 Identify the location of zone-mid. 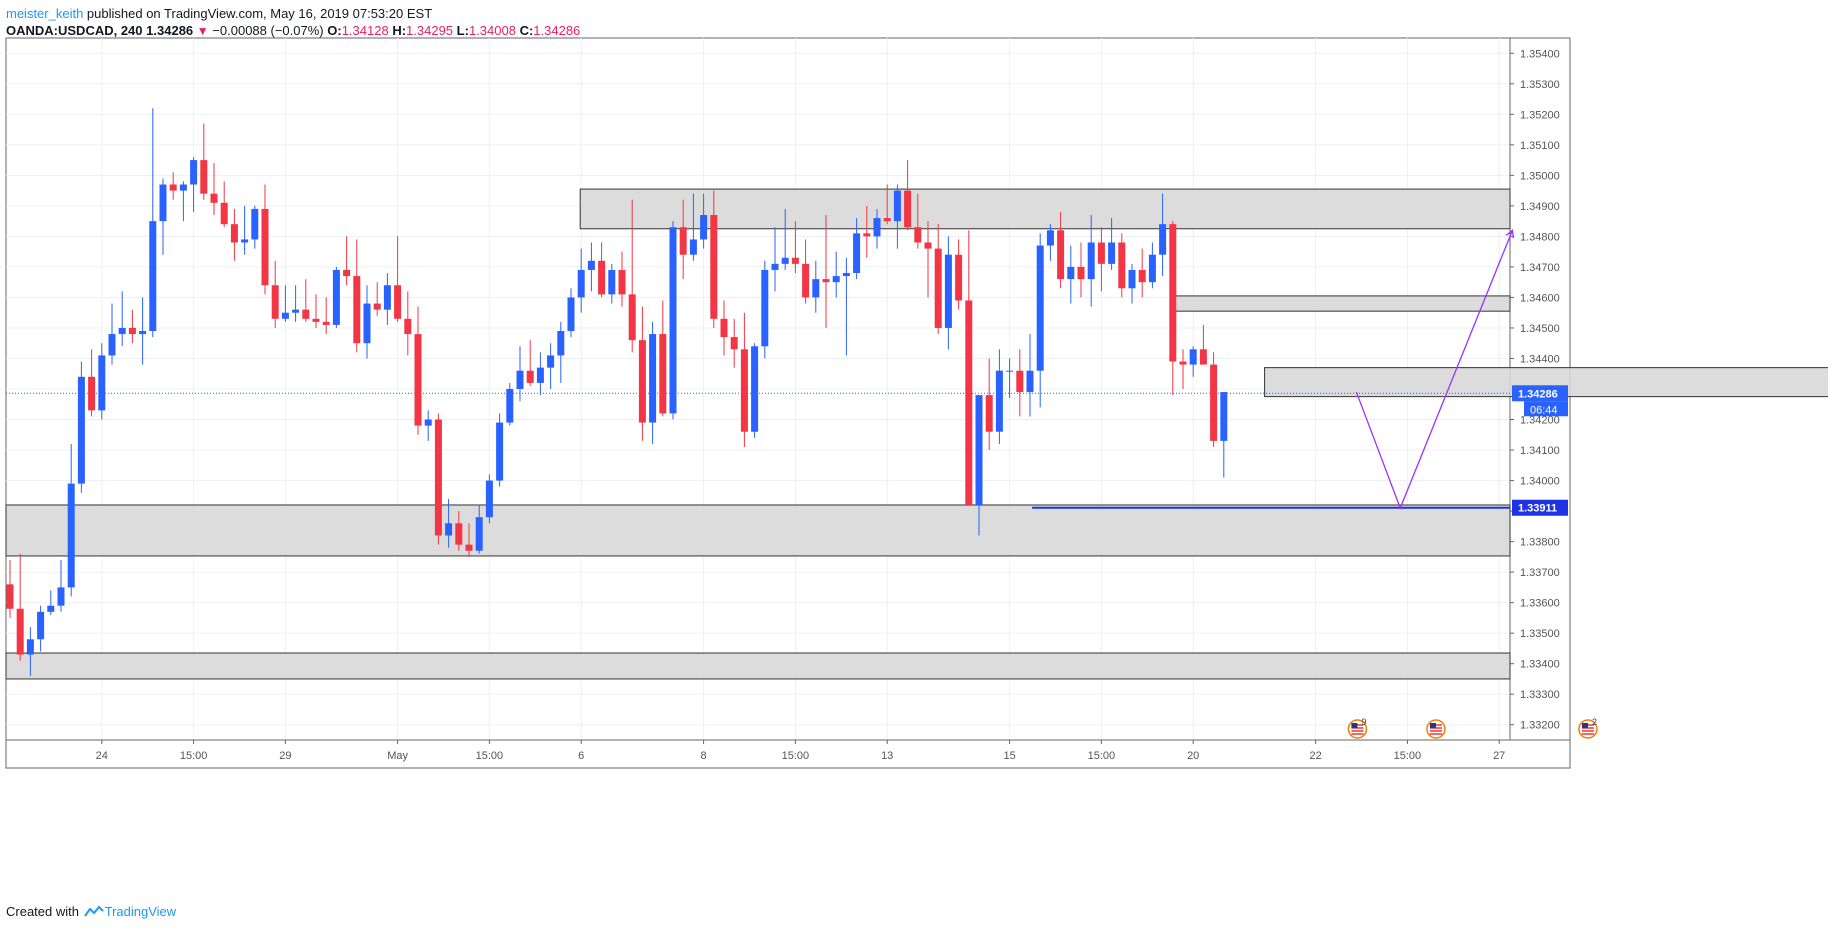
(1340, 303).